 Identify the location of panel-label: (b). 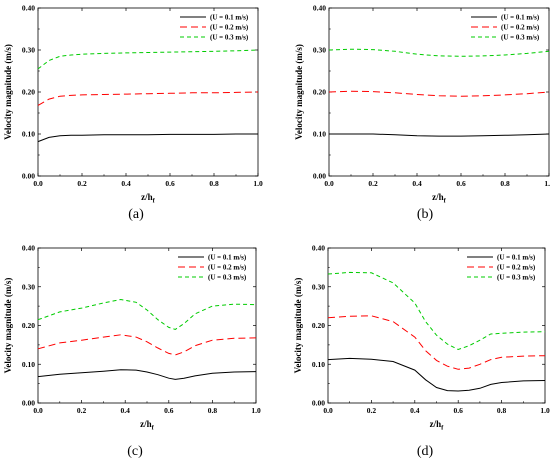
(425, 214).